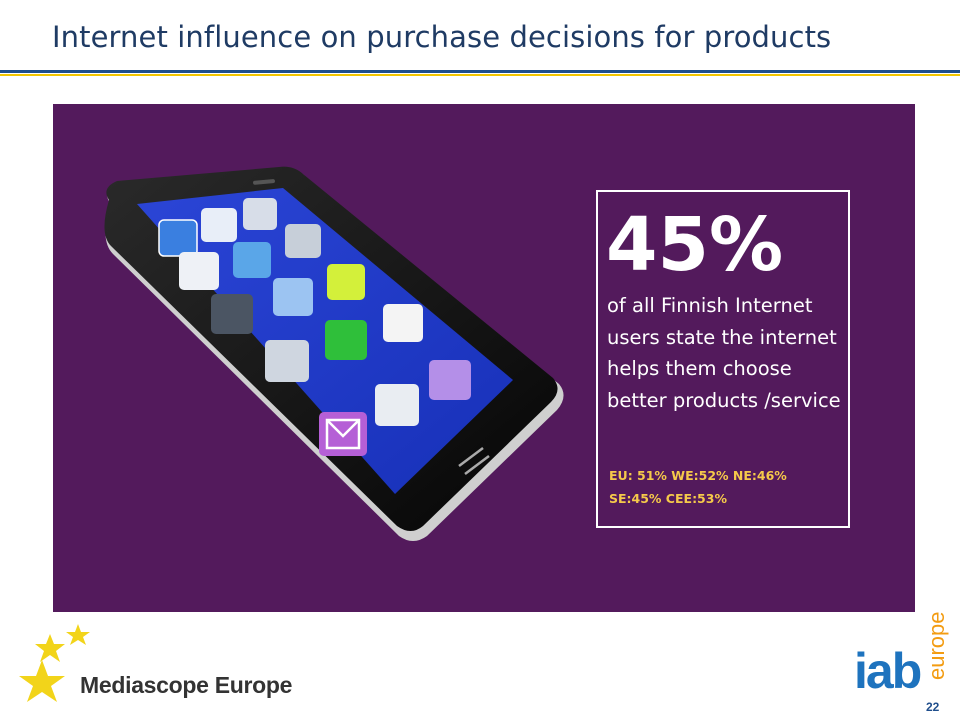  I want to click on stat-percent: 45%, so click(695, 245).